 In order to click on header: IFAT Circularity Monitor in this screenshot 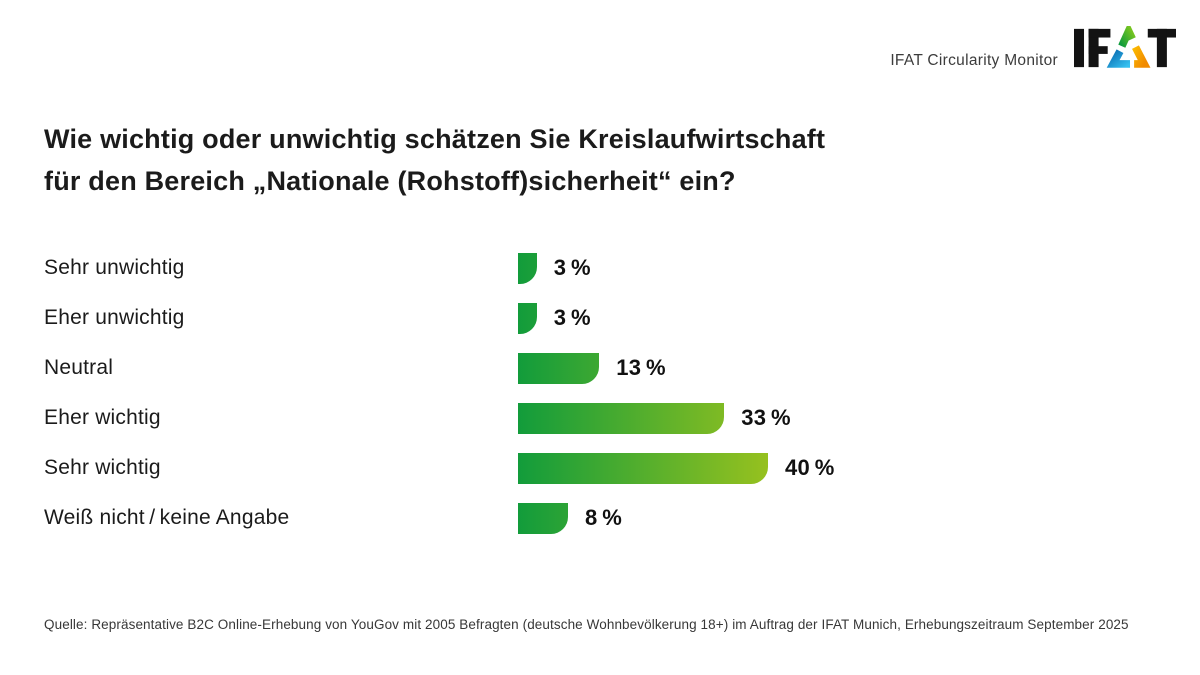, I will do `click(1033, 48)`.